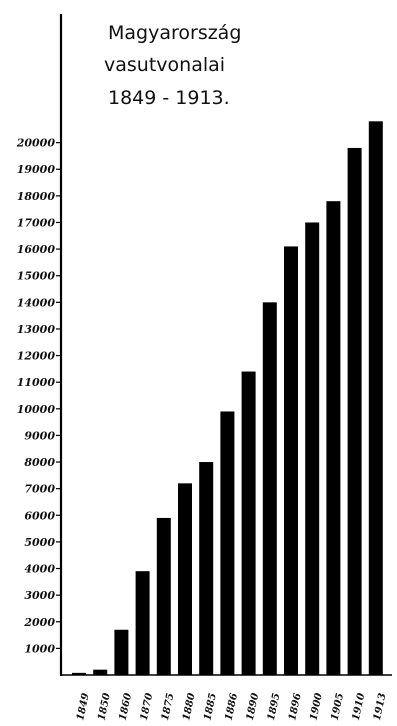  I want to click on y-tick-label: 15000, so click(36, 276).